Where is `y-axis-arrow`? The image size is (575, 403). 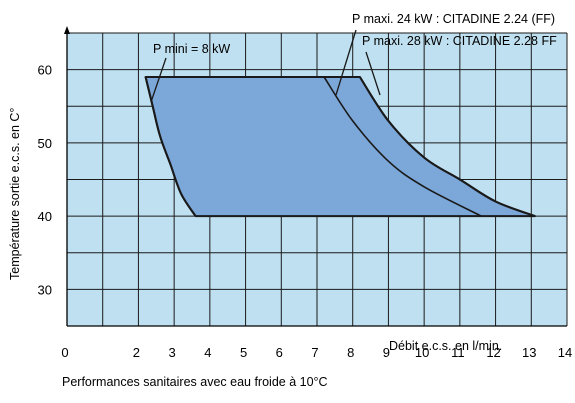 y-axis-arrow is located at coordinates (67, 30).